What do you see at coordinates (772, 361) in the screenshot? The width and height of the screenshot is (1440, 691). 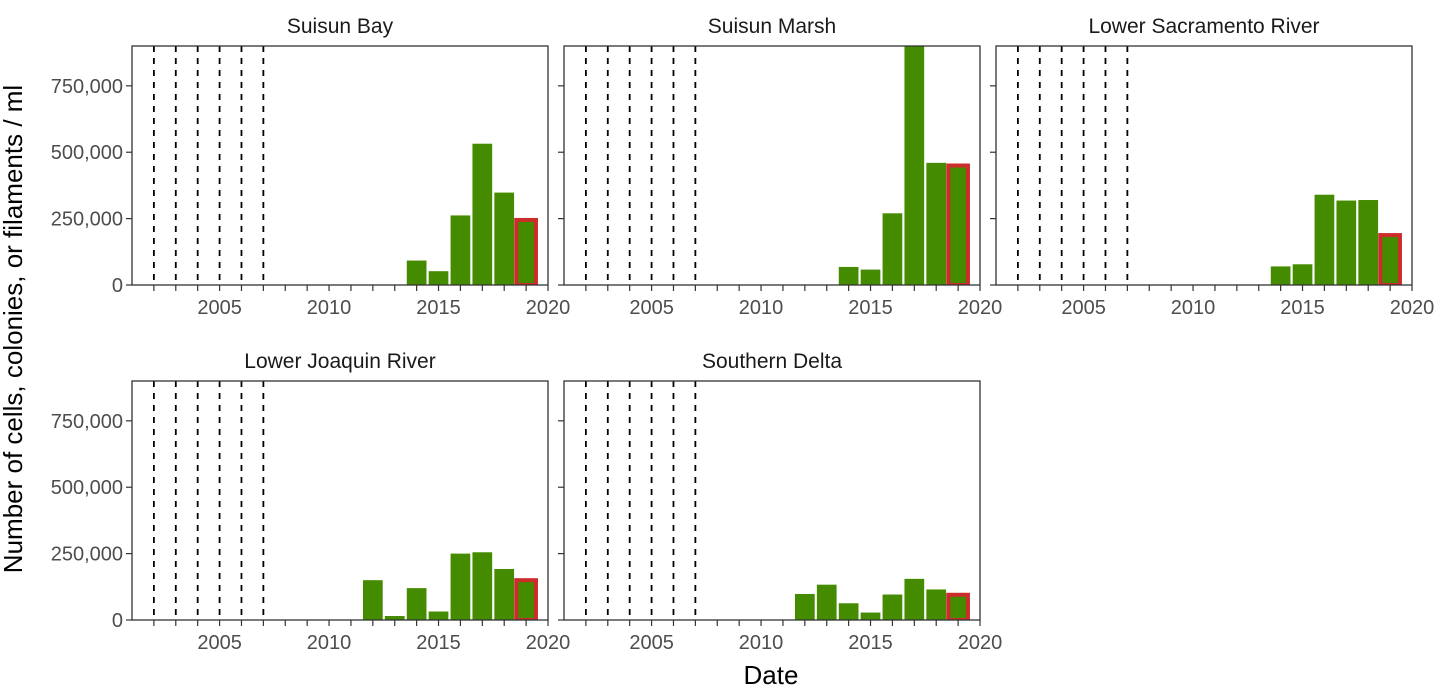 I see `panel-title: Southern Delta` at bounding box center [772, 361].